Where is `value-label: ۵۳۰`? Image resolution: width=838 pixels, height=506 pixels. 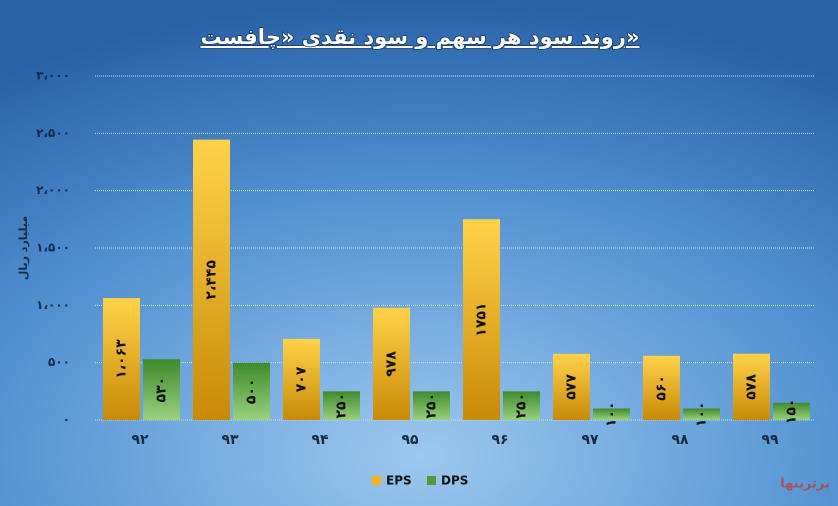 value-label: ۵۳۰ is located at coordinates (162, 390).